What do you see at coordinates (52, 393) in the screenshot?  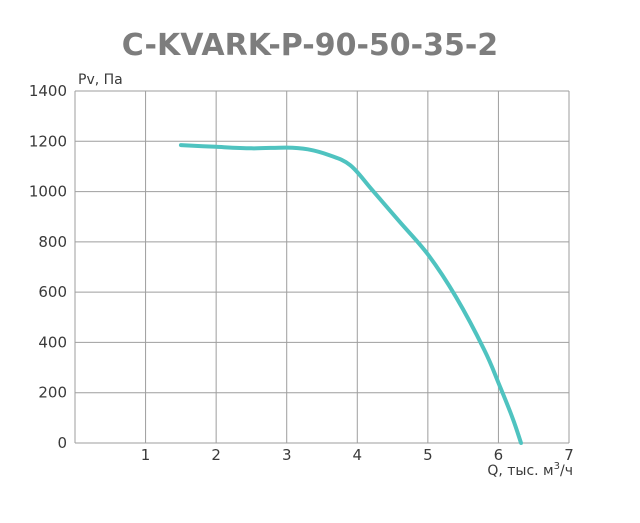 I see `y-tick-label-200: 200` at bounding box center [52, 393].